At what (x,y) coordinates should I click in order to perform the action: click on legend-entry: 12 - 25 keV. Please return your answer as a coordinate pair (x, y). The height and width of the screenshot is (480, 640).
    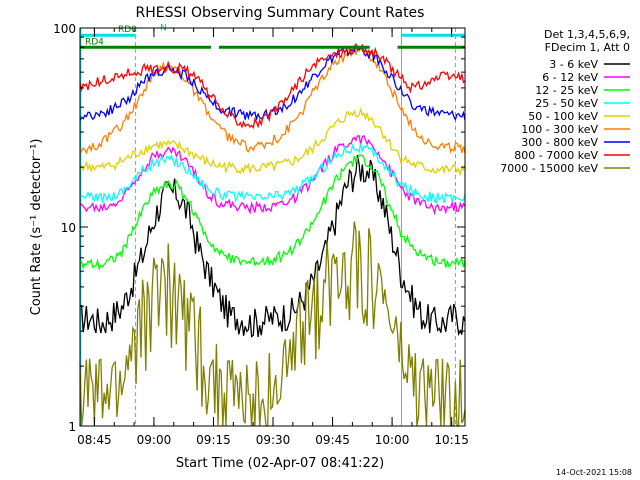
    Looking at the image, I should click on (566, 90).